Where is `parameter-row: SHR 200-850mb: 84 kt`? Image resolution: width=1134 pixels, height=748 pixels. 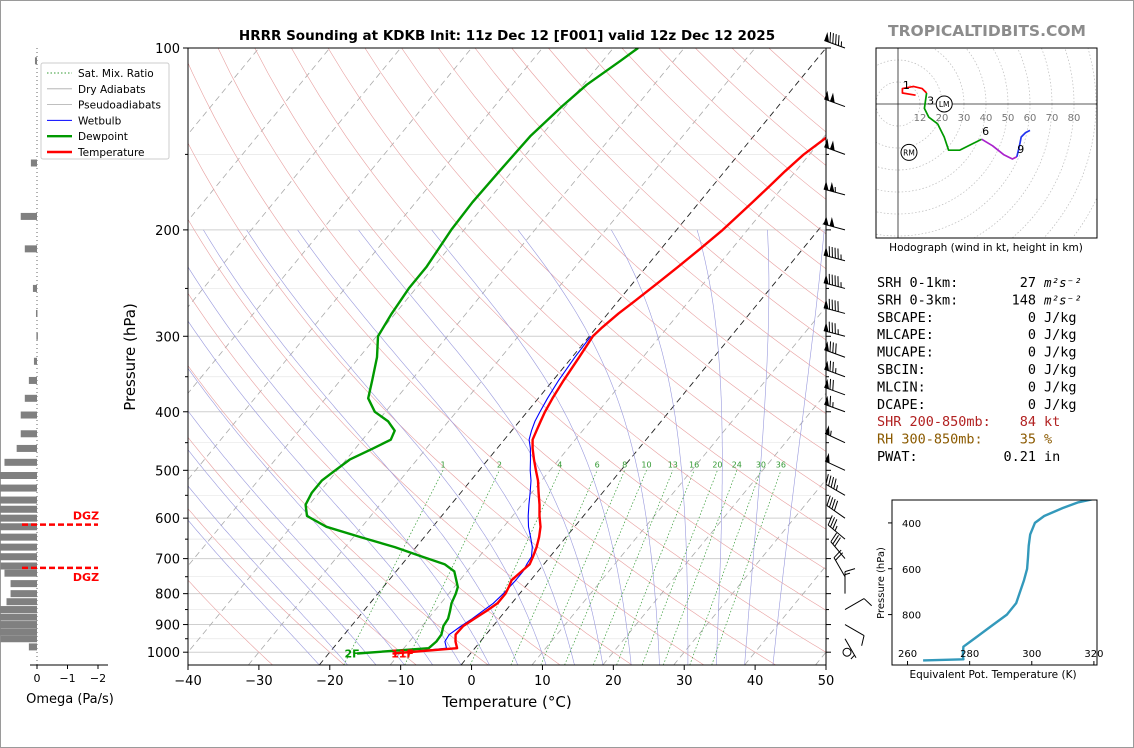
parameter-row: SHR 200-850mb: 84 kt is located at coordinates (968, 422).